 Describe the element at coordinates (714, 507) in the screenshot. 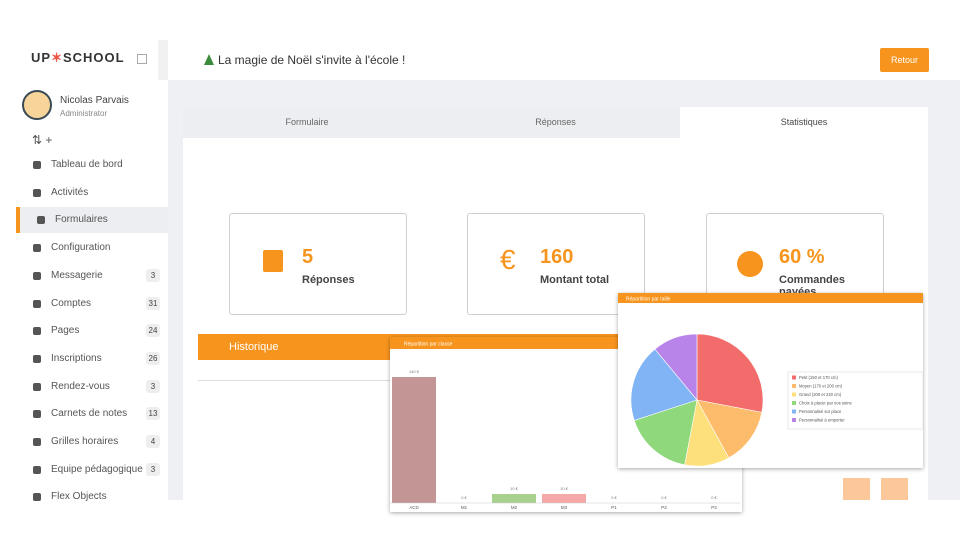

I see `x-tick-label: P3` at that location.